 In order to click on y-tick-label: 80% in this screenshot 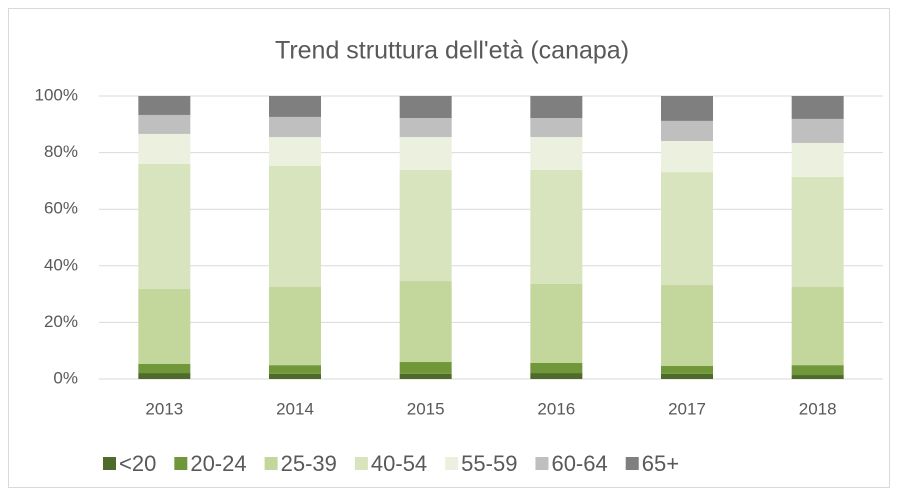, I will do `click(61, 151)`.